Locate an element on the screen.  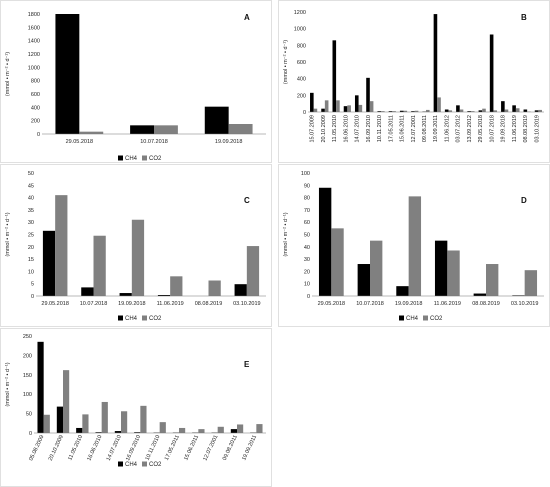
y-tick-label: 30 is located at coordinates (31, 223).